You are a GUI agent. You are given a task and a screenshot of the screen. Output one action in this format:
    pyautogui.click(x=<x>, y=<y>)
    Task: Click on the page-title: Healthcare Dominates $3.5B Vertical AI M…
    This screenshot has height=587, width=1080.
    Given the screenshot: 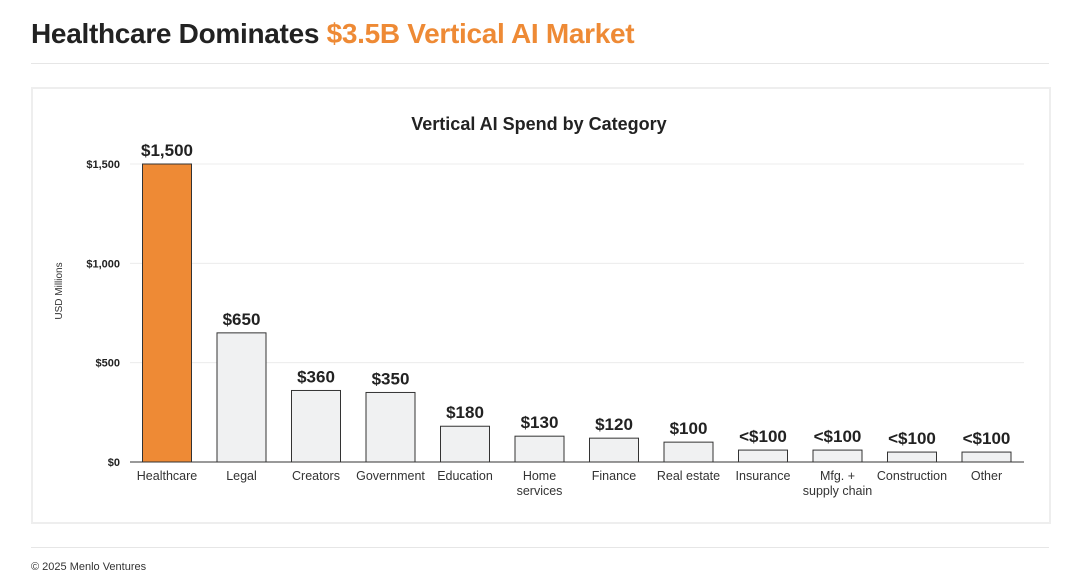 What is the action you would take?
    pyautogui.click(x=333, y=34)
    